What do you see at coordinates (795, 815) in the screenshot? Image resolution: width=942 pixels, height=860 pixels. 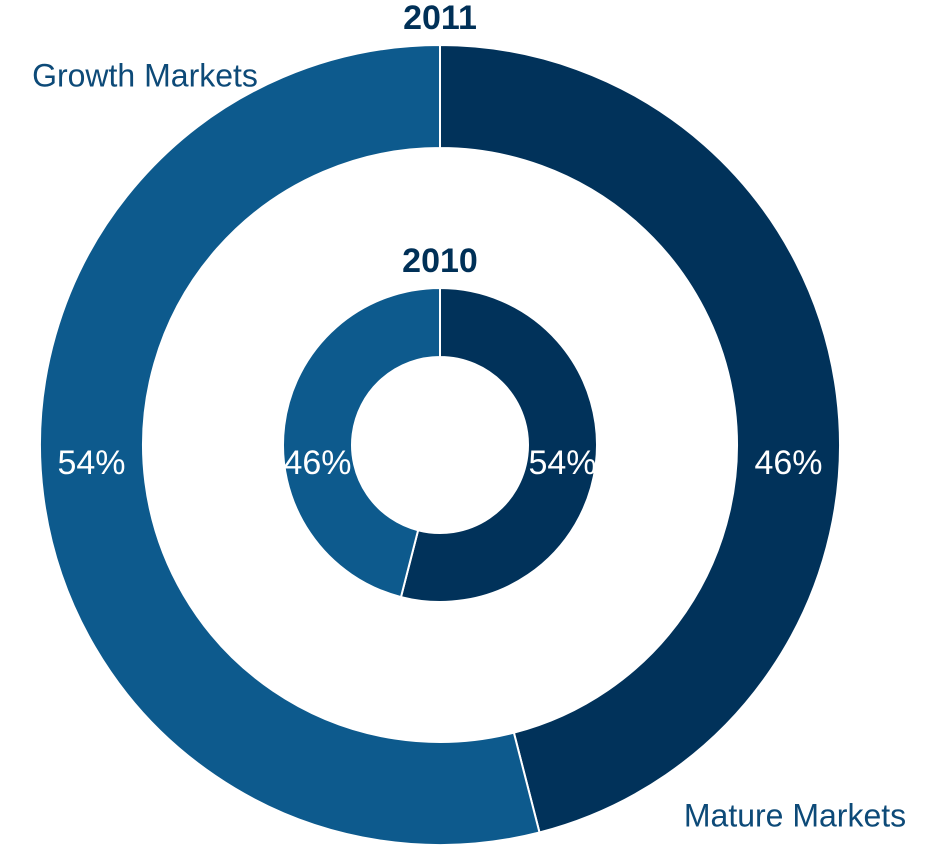 I see `category-label: Mature Markets` at bounding box center [795, 815].